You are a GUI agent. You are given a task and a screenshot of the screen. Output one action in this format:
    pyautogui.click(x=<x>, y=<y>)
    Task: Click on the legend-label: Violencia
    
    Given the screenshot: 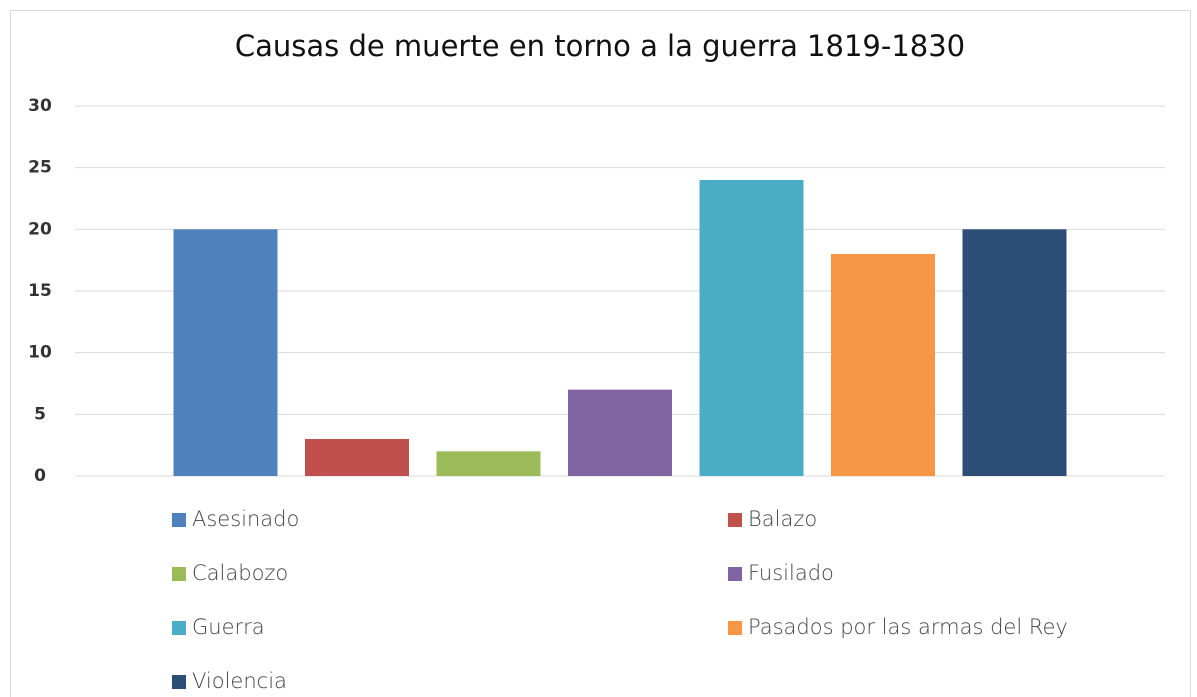 What is the action you would take?
    pyautogui.click(x=239, y=681)
    